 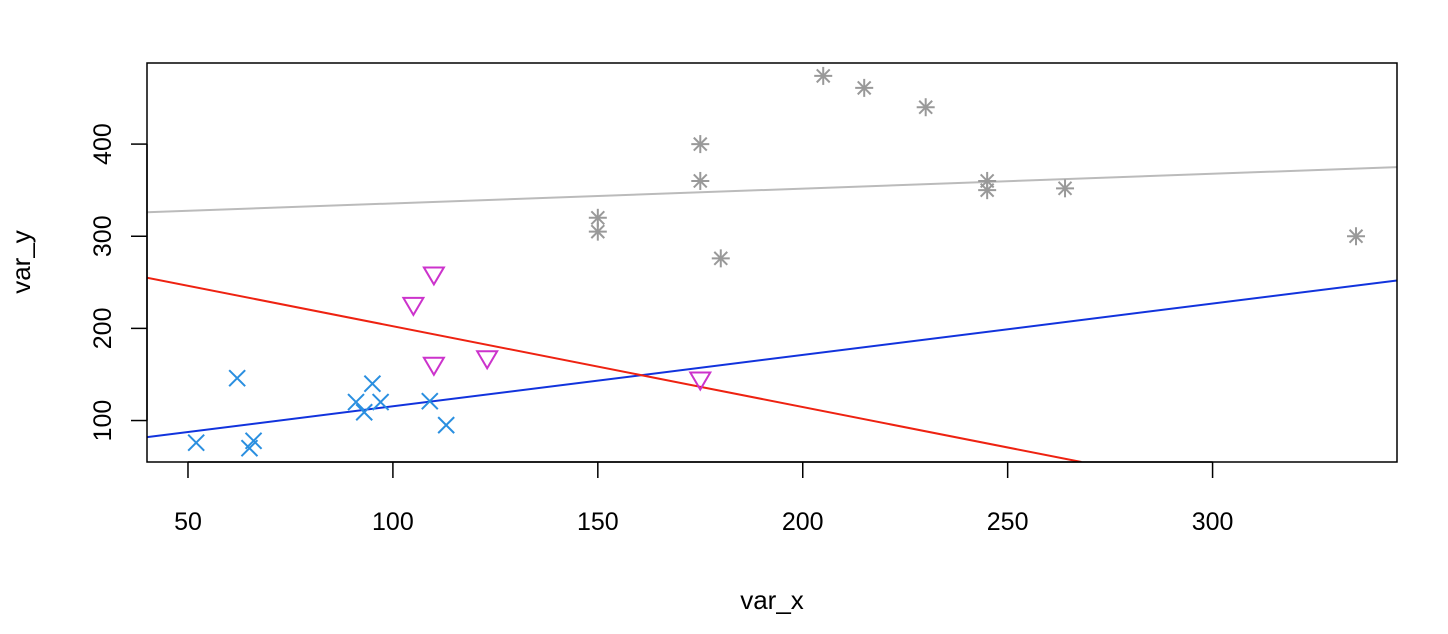 What do you see at coordinates (103, 329) in the screenshot?
I see `y-tick-label: 200` at bounding box center [103, 329].